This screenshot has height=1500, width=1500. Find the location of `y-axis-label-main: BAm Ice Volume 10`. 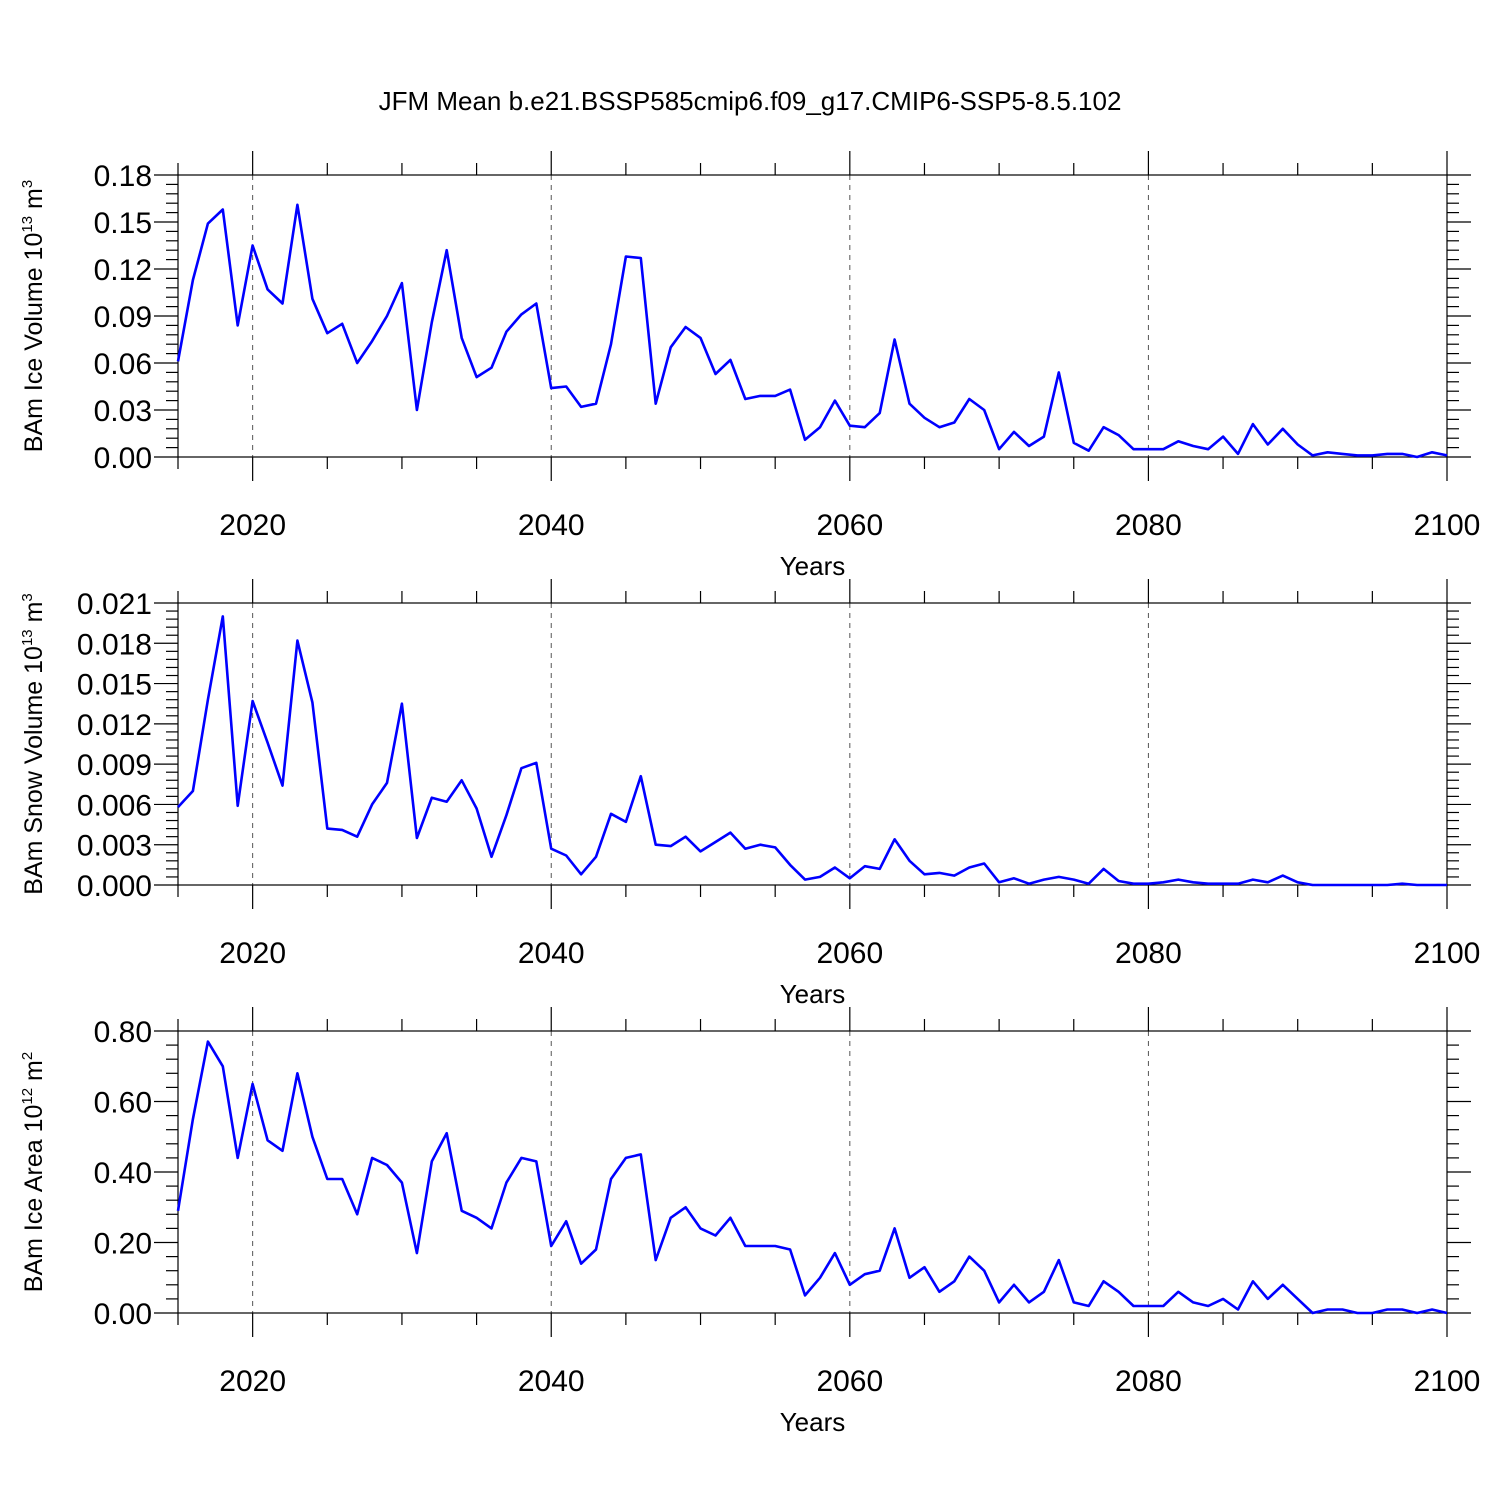

y-axis-label-main: BAm Ice Volume 10 is located at coordinates (34, 343).